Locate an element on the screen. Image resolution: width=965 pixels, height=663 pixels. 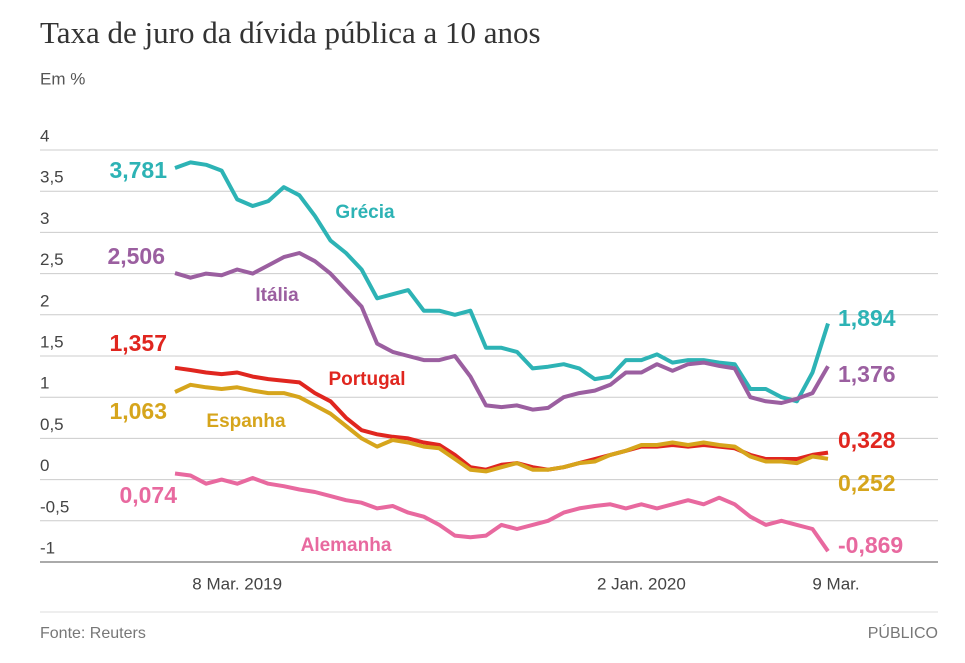
series-label: Alemanha is located at coordinates (346, 545).